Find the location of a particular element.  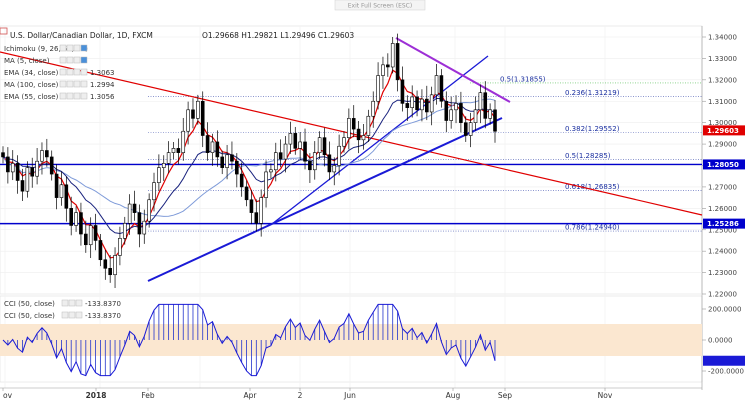

blue-trendline-steep is located at coordinates (380, 140).